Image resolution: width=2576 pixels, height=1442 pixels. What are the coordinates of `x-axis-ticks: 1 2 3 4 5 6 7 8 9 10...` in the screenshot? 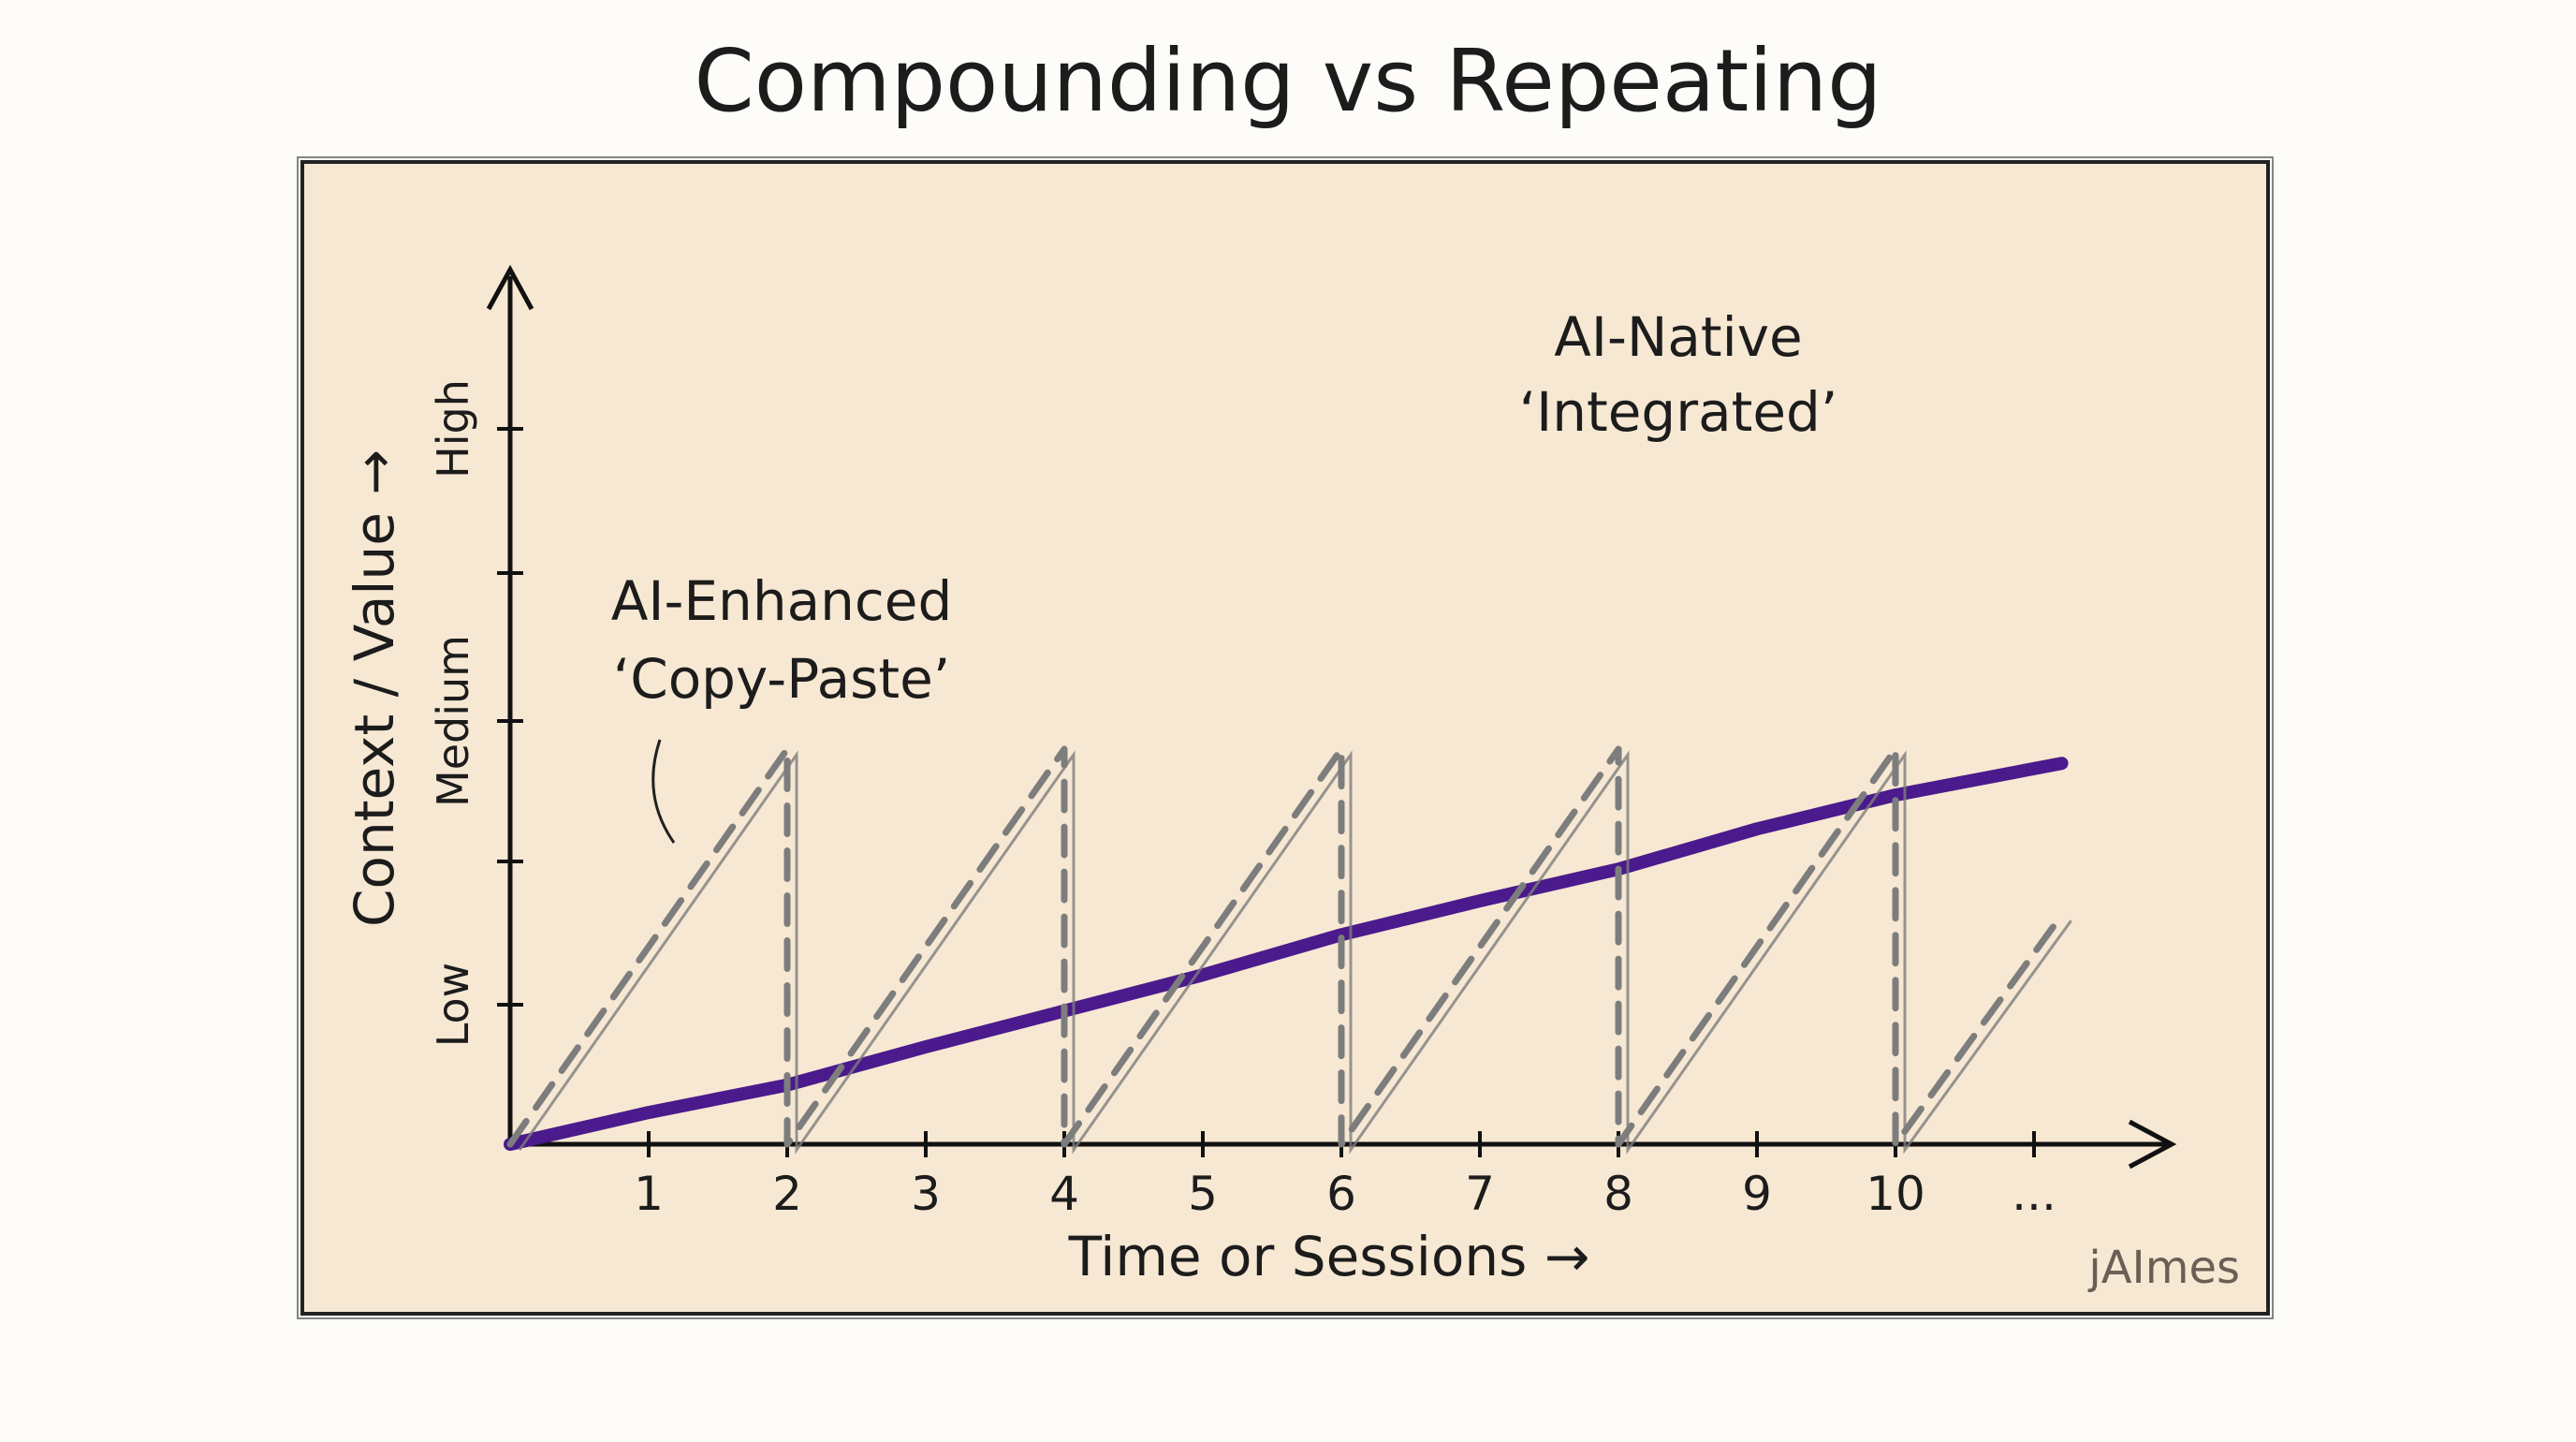 It's located at (1345, 1176).